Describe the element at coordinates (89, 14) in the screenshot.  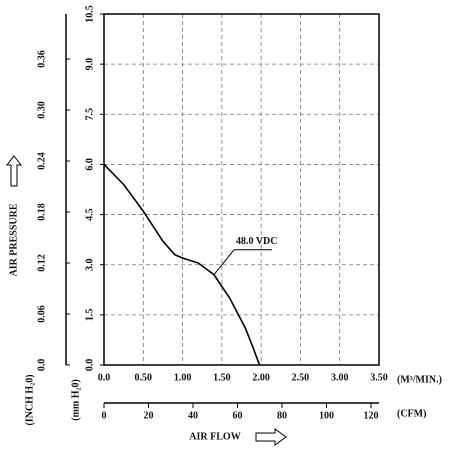
I see `y-tick-label: 10.5` at that location.